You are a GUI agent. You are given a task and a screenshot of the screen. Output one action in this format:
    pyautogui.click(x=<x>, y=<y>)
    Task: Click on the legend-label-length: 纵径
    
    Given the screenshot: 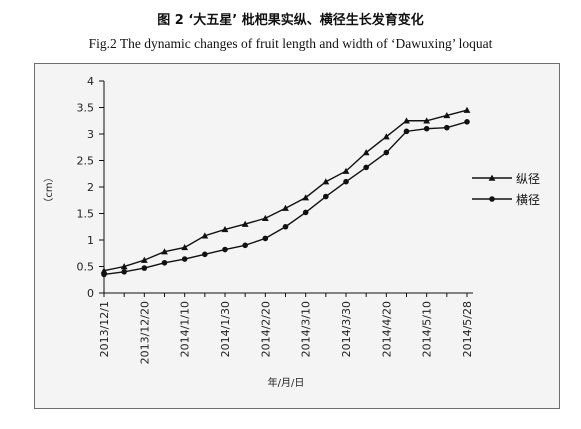 What is the action you would take?
    pyautogui.click(x=528, y=179)
    